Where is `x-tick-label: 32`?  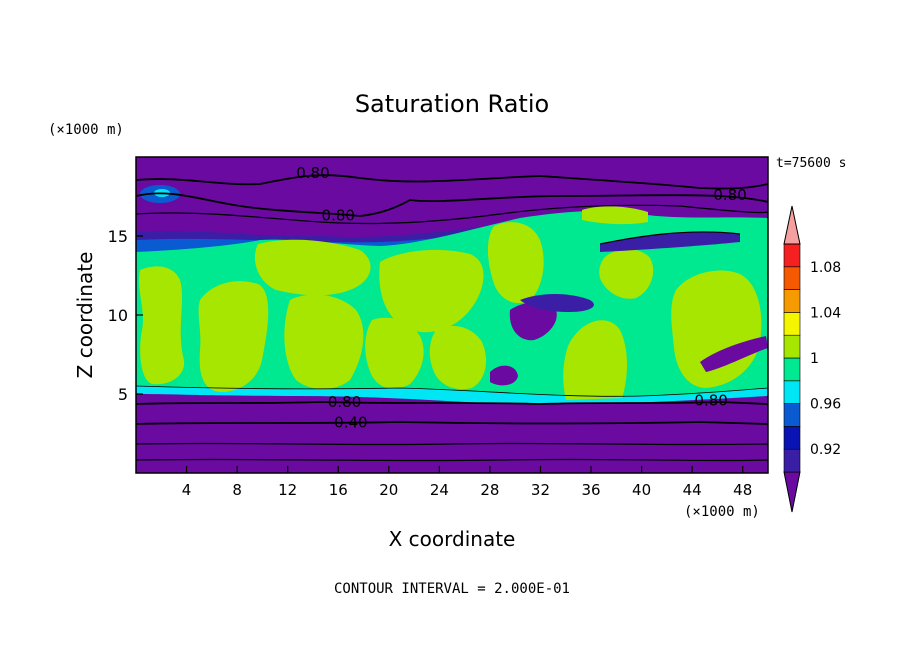
x-tick-label: 32 is located at coordinates (540, 490).